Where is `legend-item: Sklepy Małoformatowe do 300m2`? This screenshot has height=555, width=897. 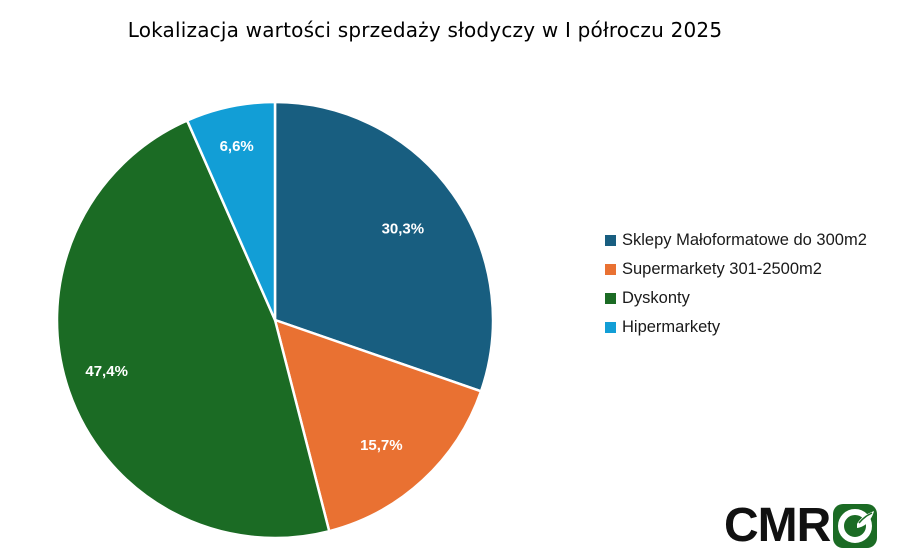
legend-item: Sklepy Małoformatowe do 300m2 is located at coordinates (736, 240).